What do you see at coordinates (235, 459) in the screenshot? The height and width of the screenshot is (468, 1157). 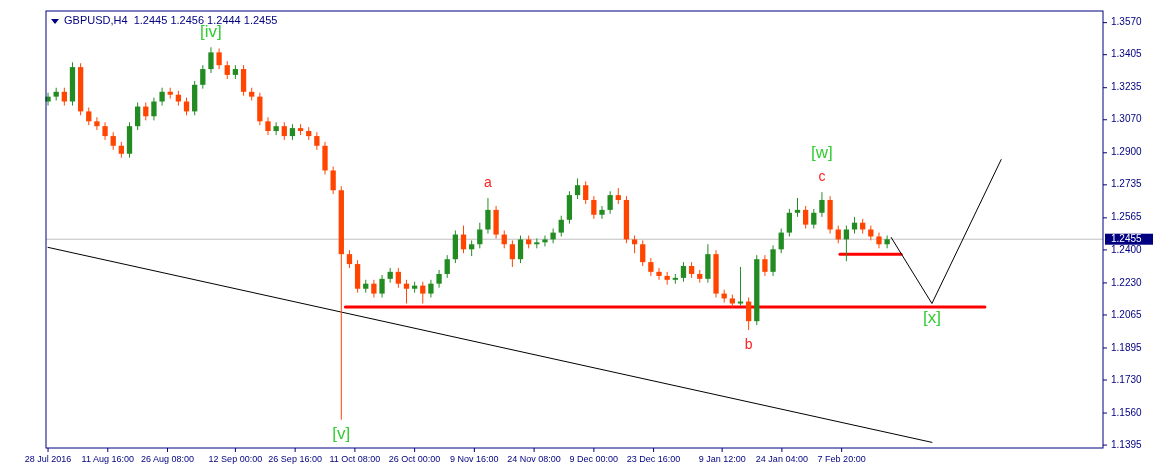 I see `x-tick-label: 12 Sep 00:00` at bounding box center [235, 459].